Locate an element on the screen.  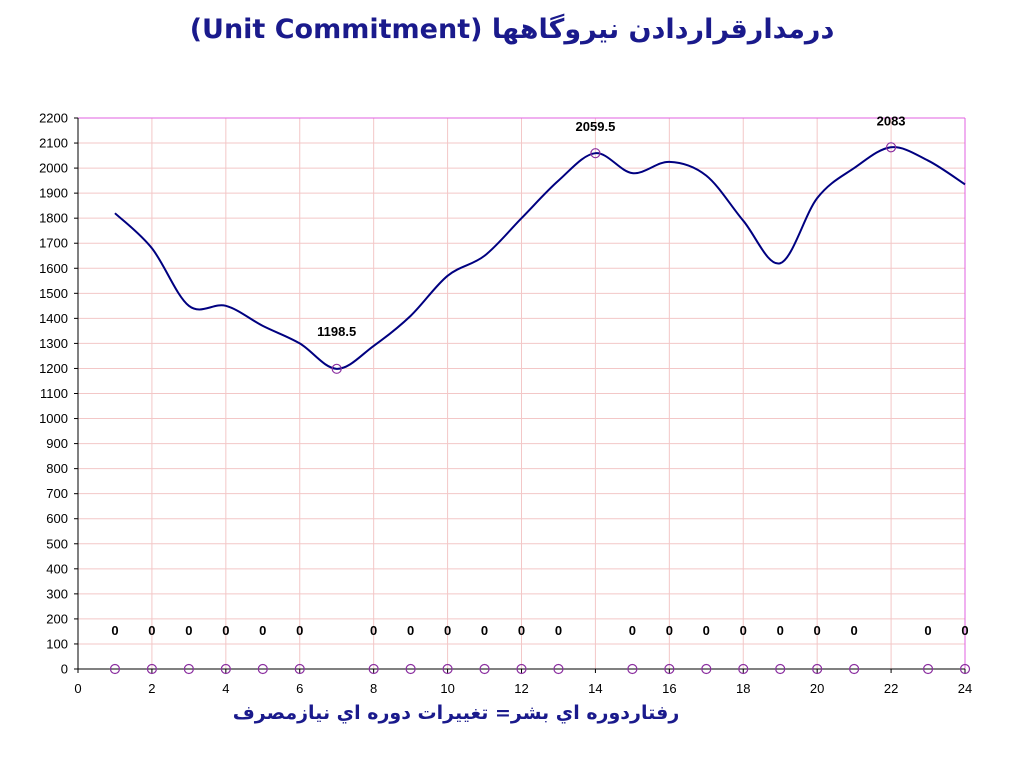
marked-point-label: 2083 is located at coordinates (891, 120).